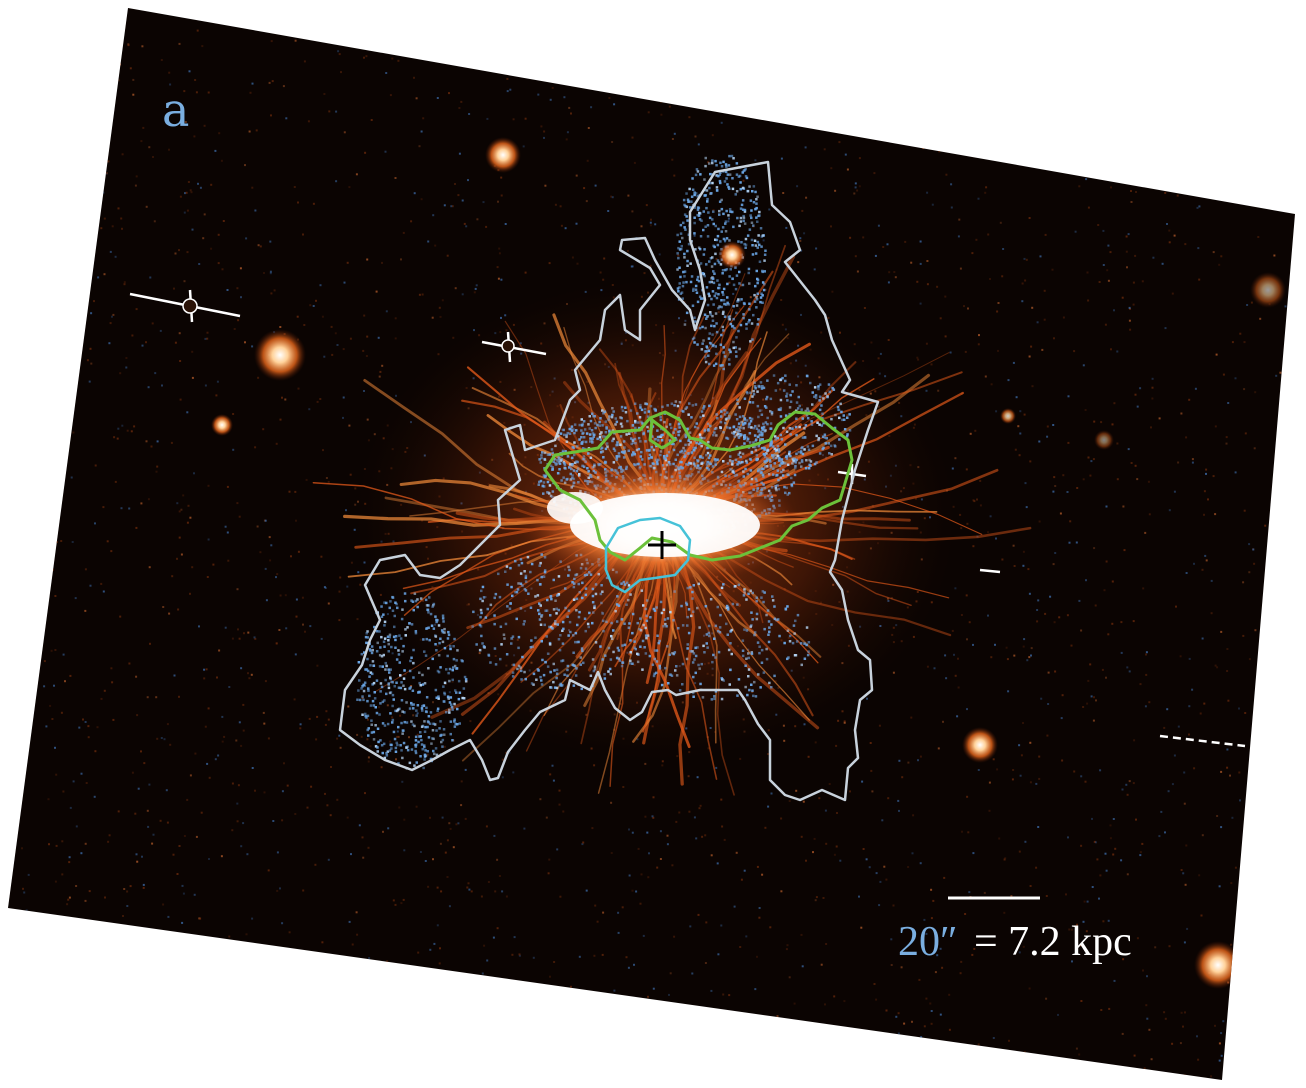  I want to click on scale-bar-label: 20″ = 7.2 kpc, so click(1015, 942).